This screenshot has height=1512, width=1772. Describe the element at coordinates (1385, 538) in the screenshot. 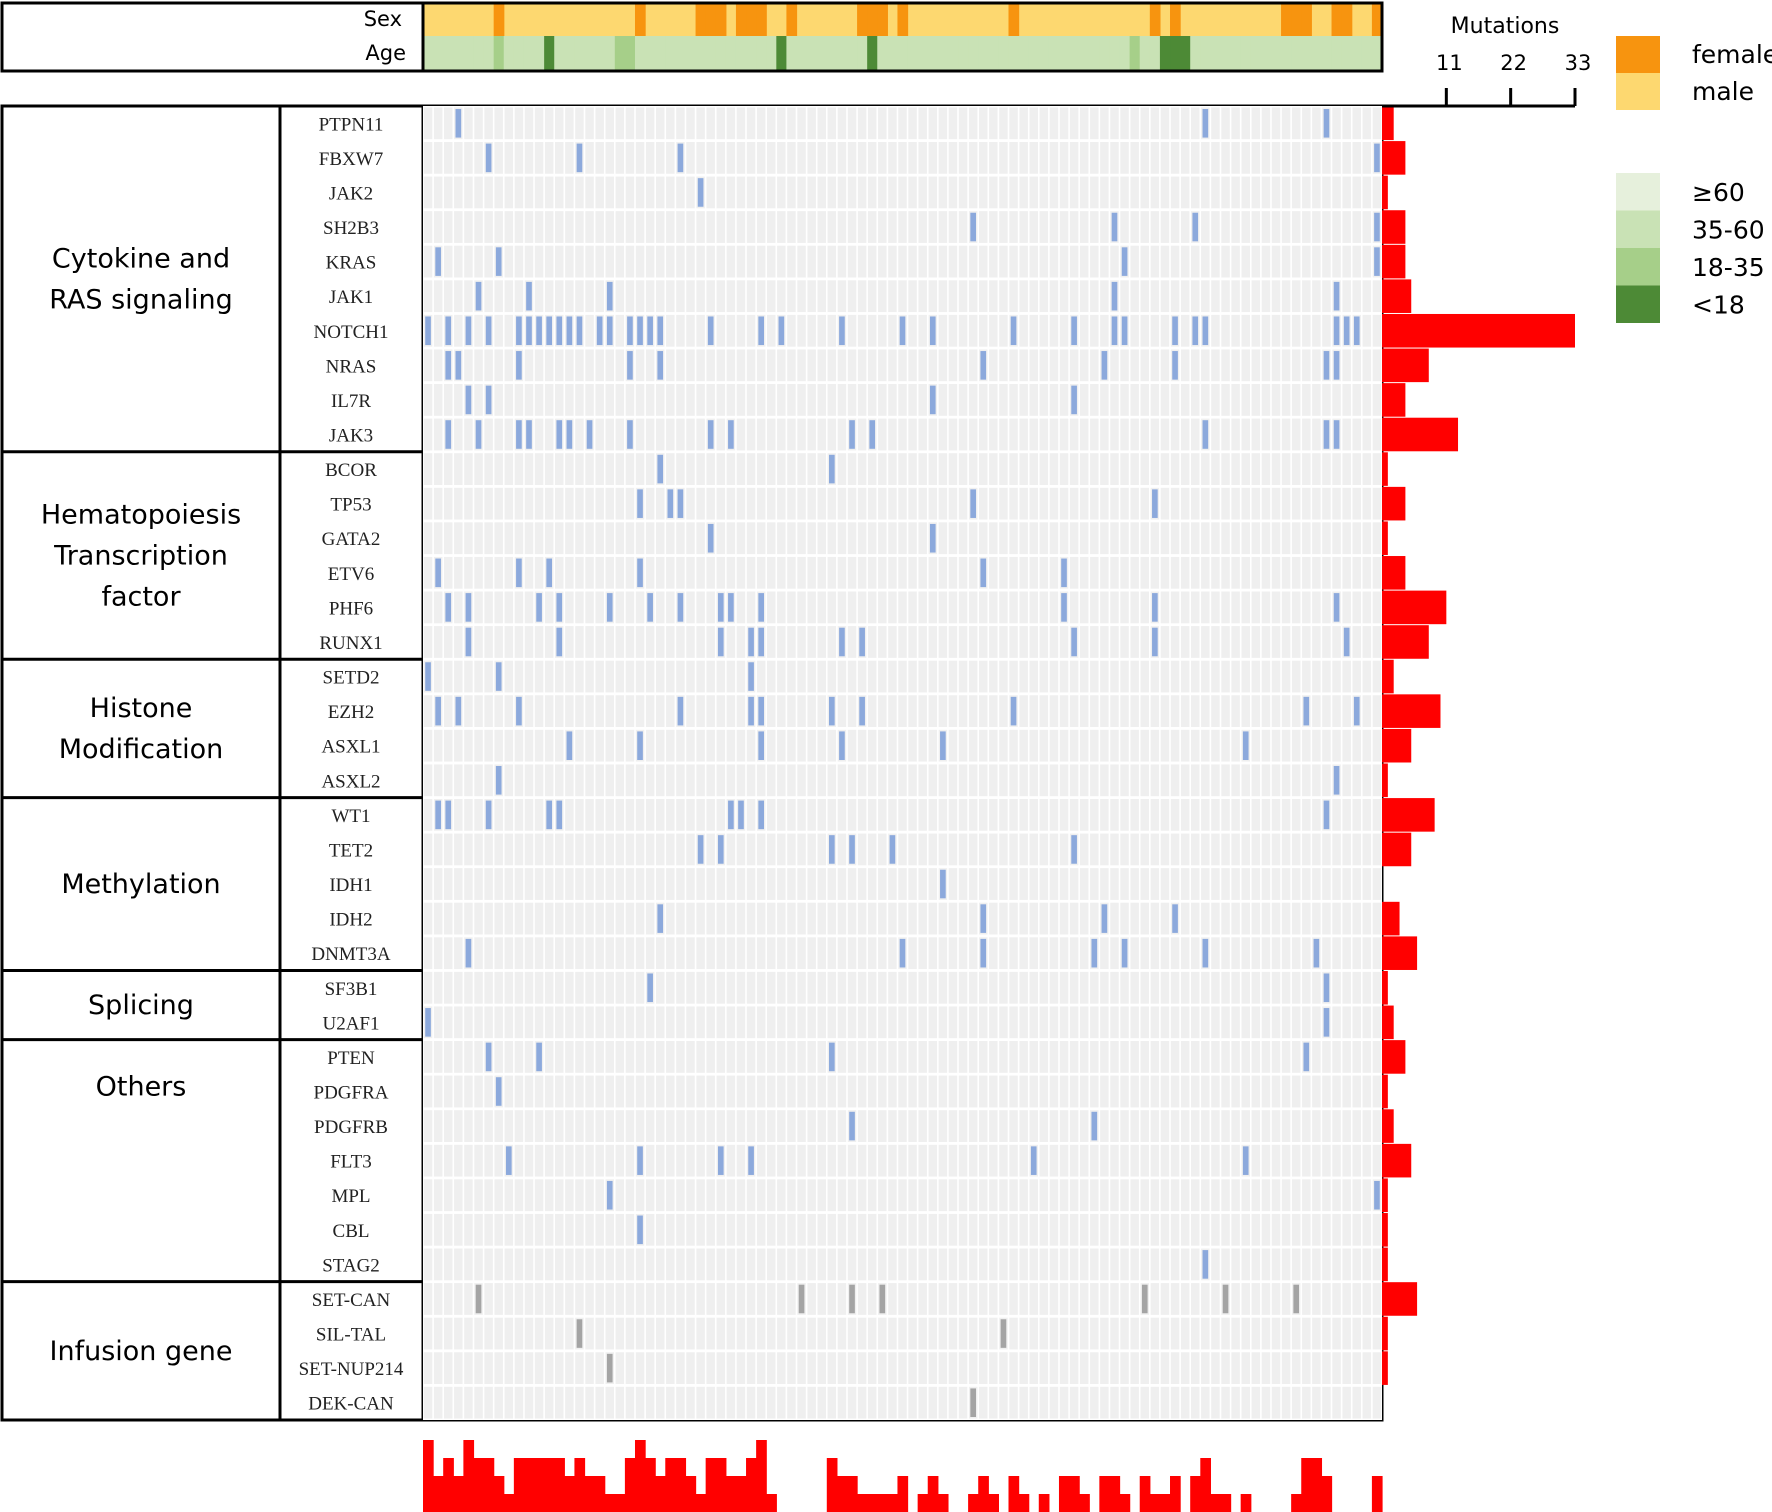

I see `gene-count-bar` at that location.